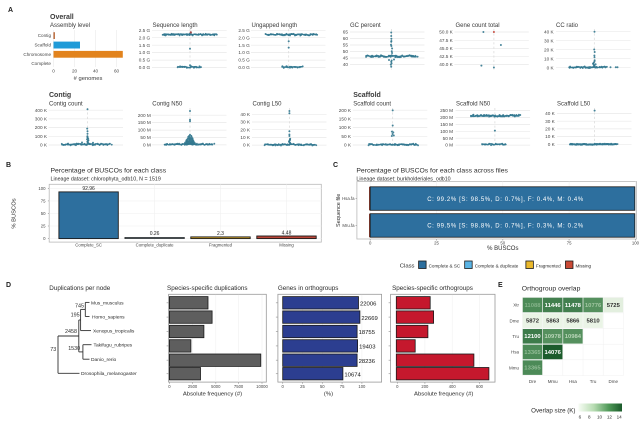 Image resolution: width=640 pixels, height=425 pixels. Describe the element at coordinates (41, 110) in the screenshot. I see `svg-text: 400 K` at that location.